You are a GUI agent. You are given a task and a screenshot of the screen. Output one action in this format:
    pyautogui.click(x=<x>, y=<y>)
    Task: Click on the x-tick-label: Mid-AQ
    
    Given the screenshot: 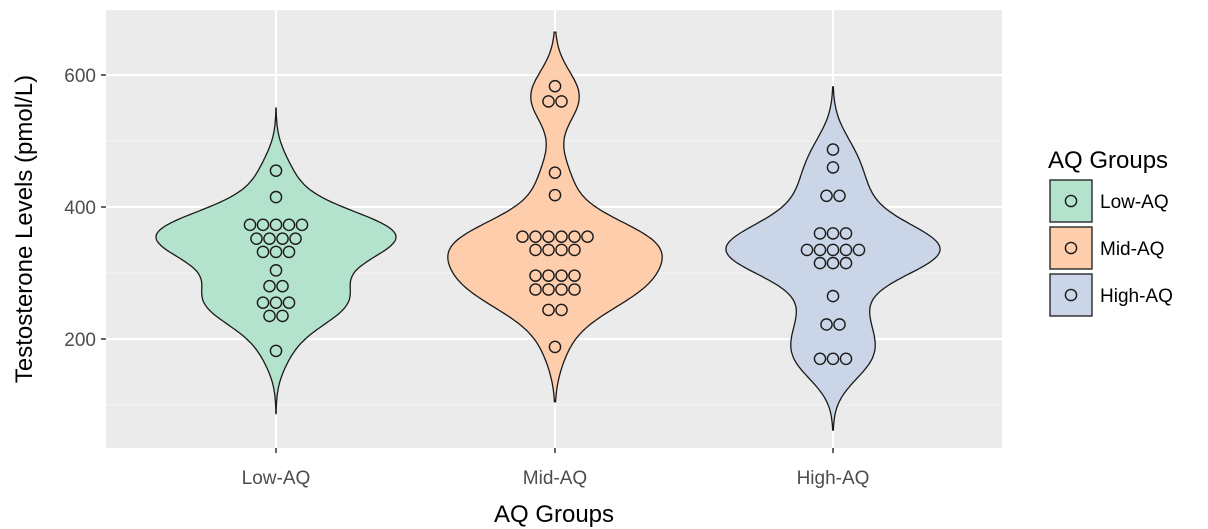 What is the action you would take?
    pyautogui.click(x=555, y=478)
    